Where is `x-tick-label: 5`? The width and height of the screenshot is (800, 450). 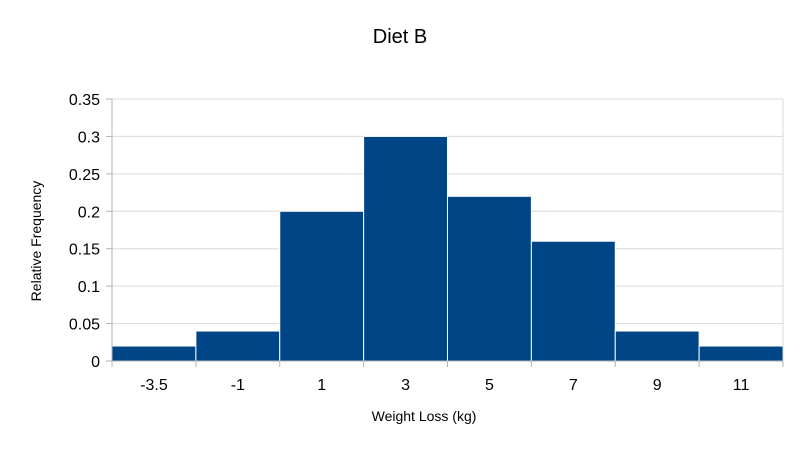 x-tick-label: 5 is located at coordinates (489, 385).